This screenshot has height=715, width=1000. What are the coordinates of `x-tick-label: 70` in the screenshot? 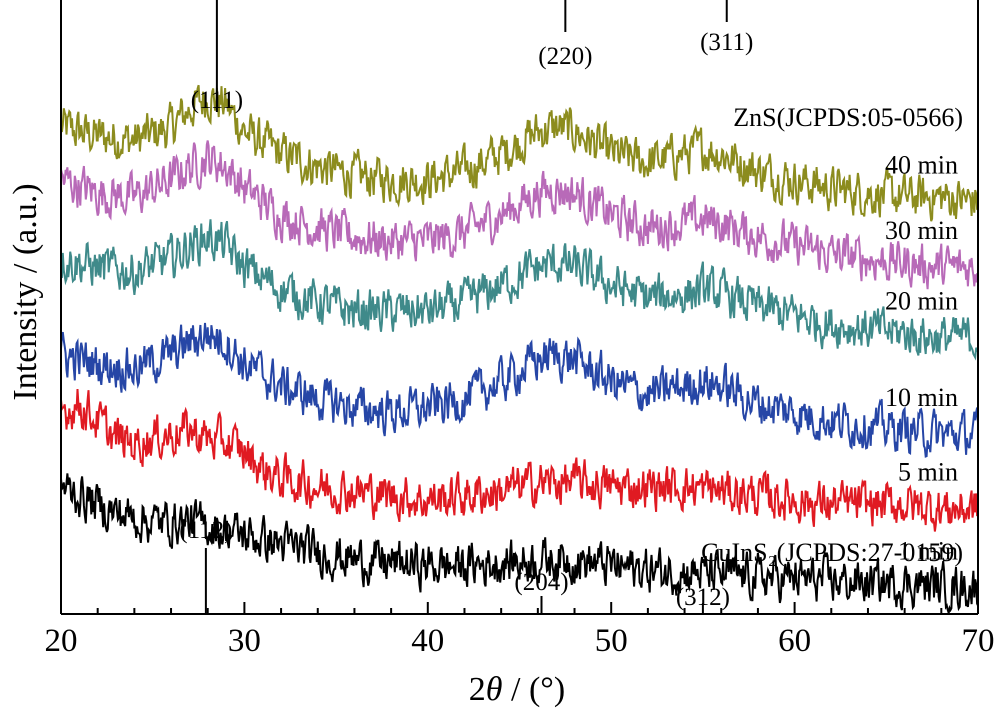 It's located at (978, 641).